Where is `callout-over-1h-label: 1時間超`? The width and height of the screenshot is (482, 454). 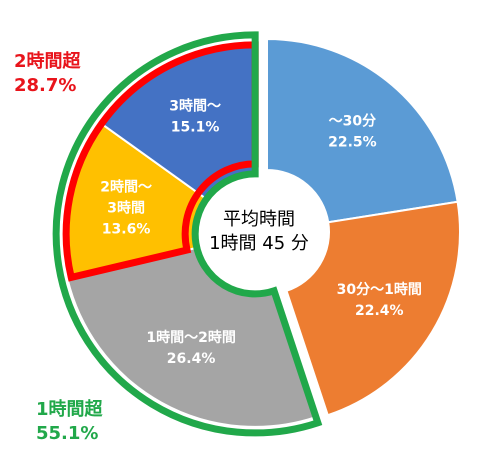
callout-over-1h-label: 1時間超 is located at coordinates (69, 409).